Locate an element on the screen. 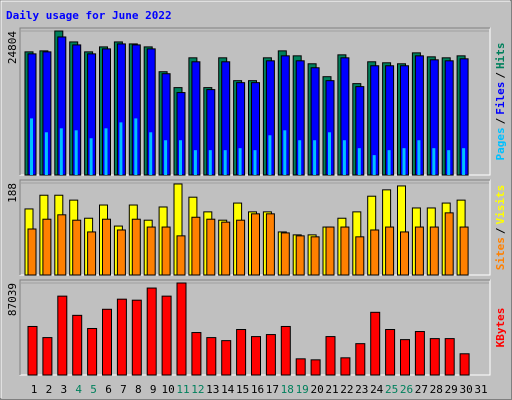 This screenshot has width=512, height=400. legend-entry: Hits is located at coordinates (500, 56).